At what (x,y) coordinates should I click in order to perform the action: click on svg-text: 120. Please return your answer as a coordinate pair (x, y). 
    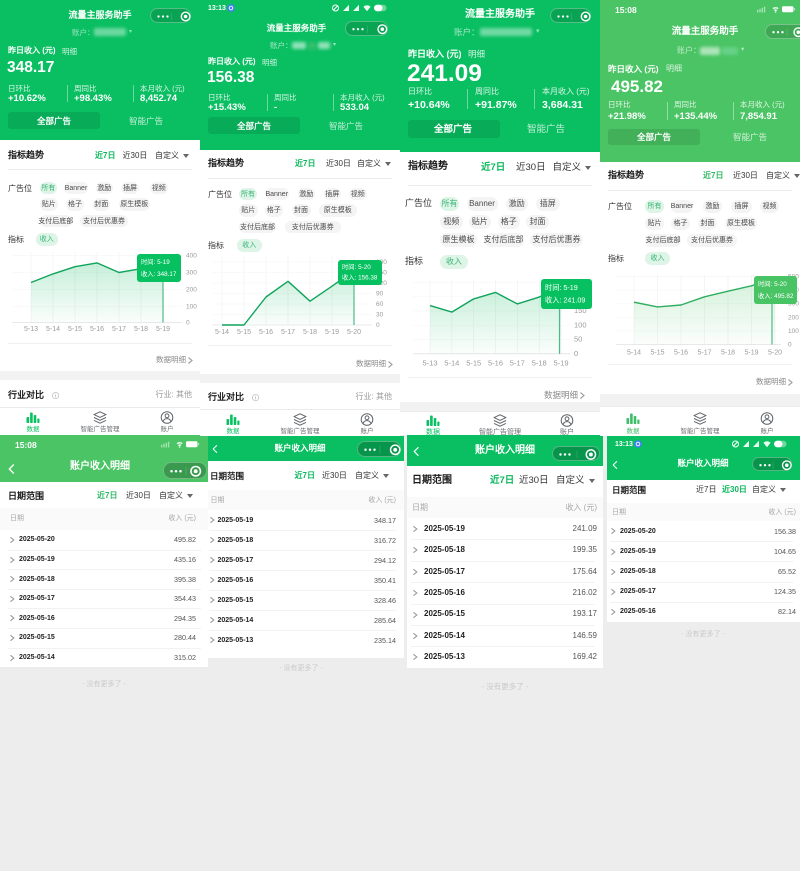
    Looking at the image, I should click on (381, 283).